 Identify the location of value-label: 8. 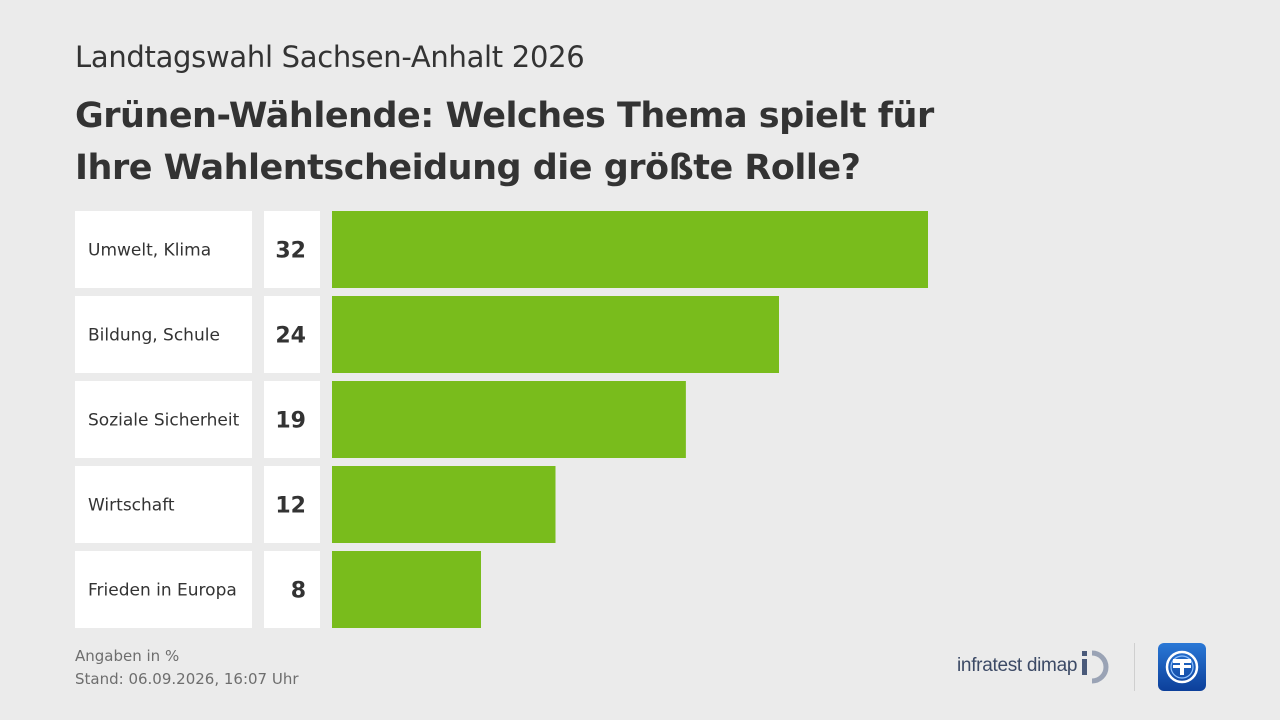
(298, 591).